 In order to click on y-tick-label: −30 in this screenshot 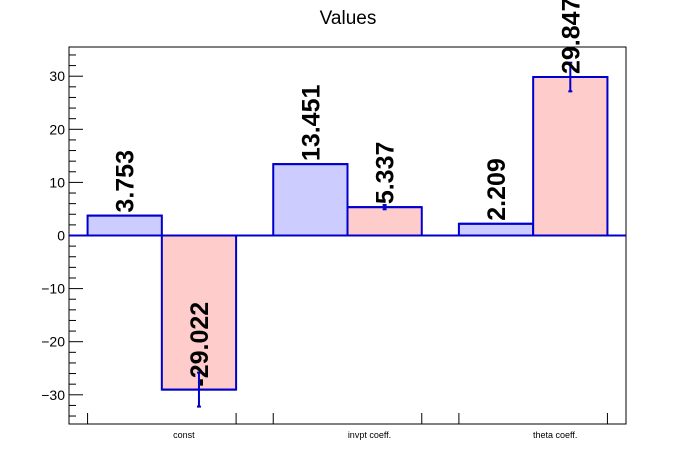, I will do `click(53, 395)`.